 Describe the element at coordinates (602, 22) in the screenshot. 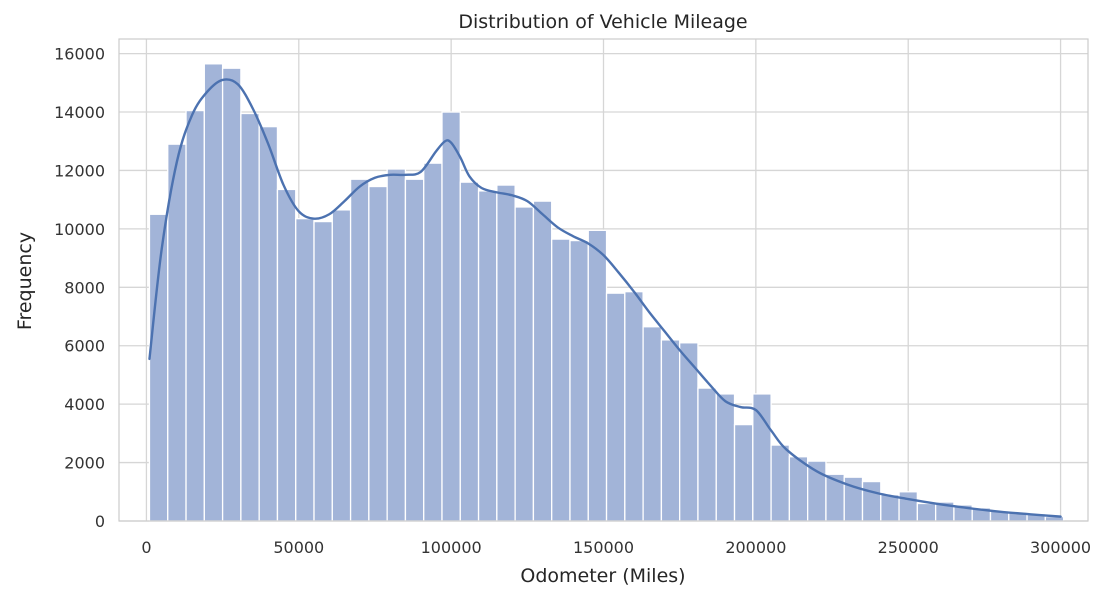

I see `chart-title: Distribution of Vehicle Mileage` at that location.